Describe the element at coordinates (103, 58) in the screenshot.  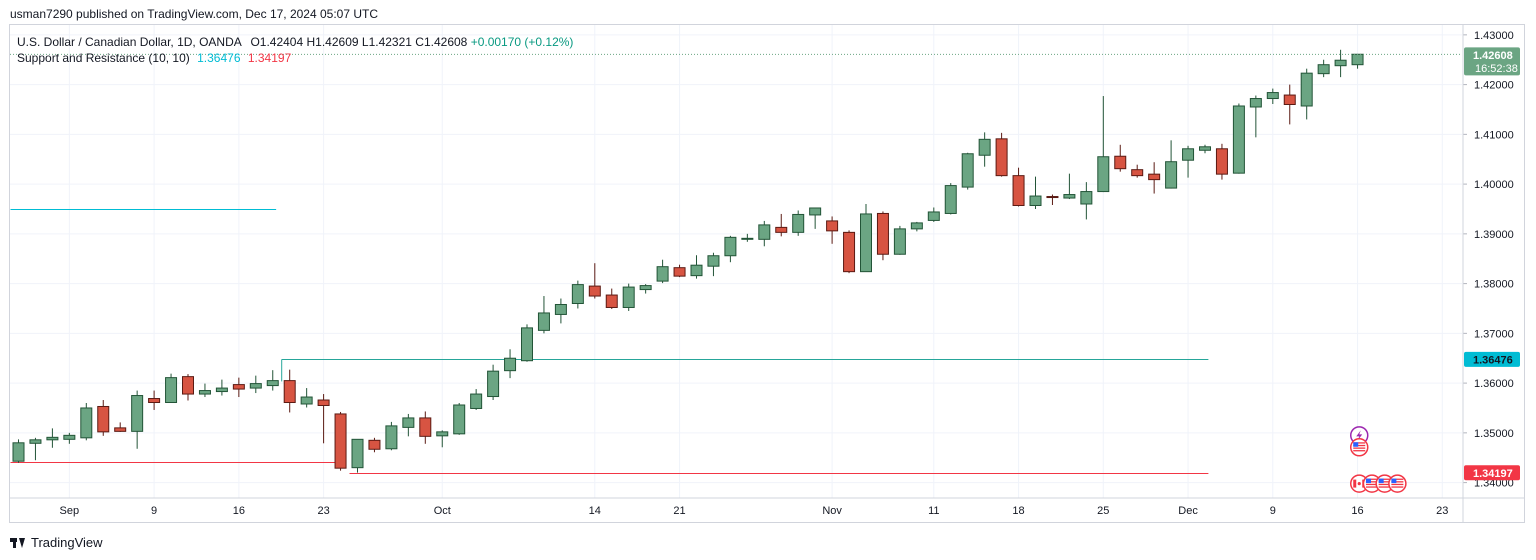
I see `indicator-name: Support and Resistance (10, 10)` at that location.